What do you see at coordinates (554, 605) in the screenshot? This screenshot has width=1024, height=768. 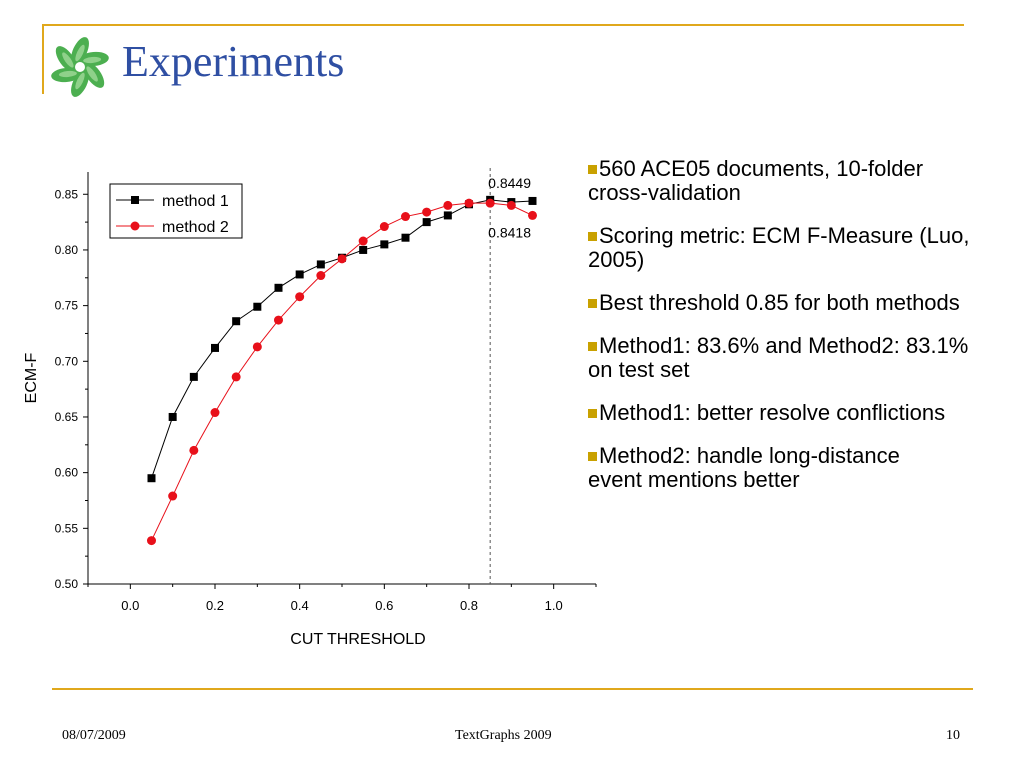 I see `x-tick-label: 1.0` at bounding box center [554, 605].